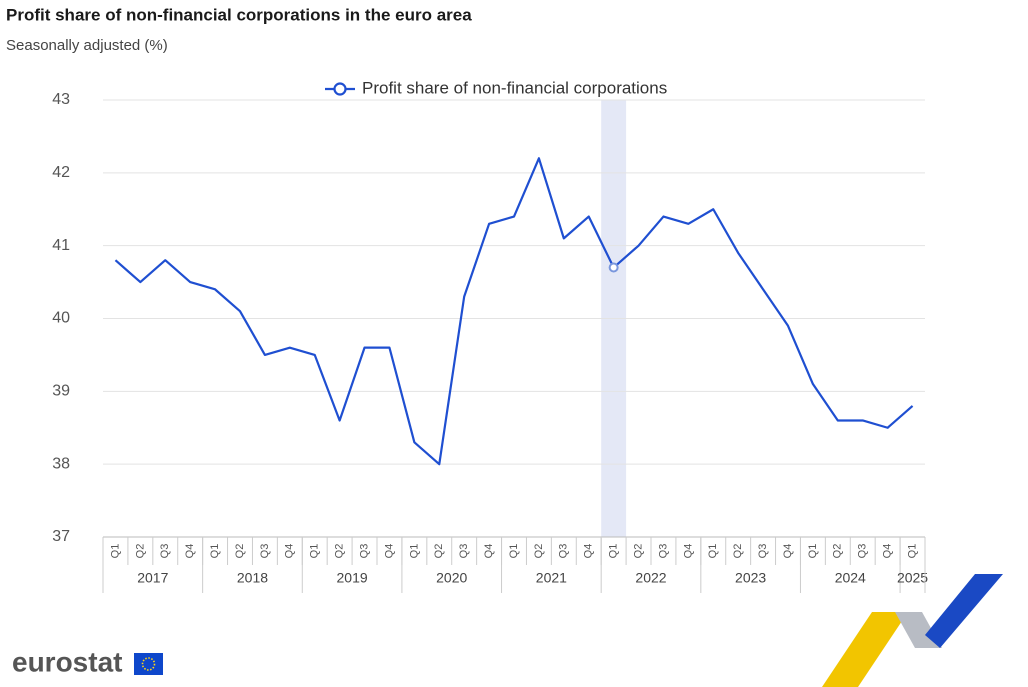 Image resolution: width=1028 pixels, height=687 pixels. What do you see at coordinates (61, 463) in the screenshot?
I see `y-tick-label: 38` at bounding box center [61, 463].